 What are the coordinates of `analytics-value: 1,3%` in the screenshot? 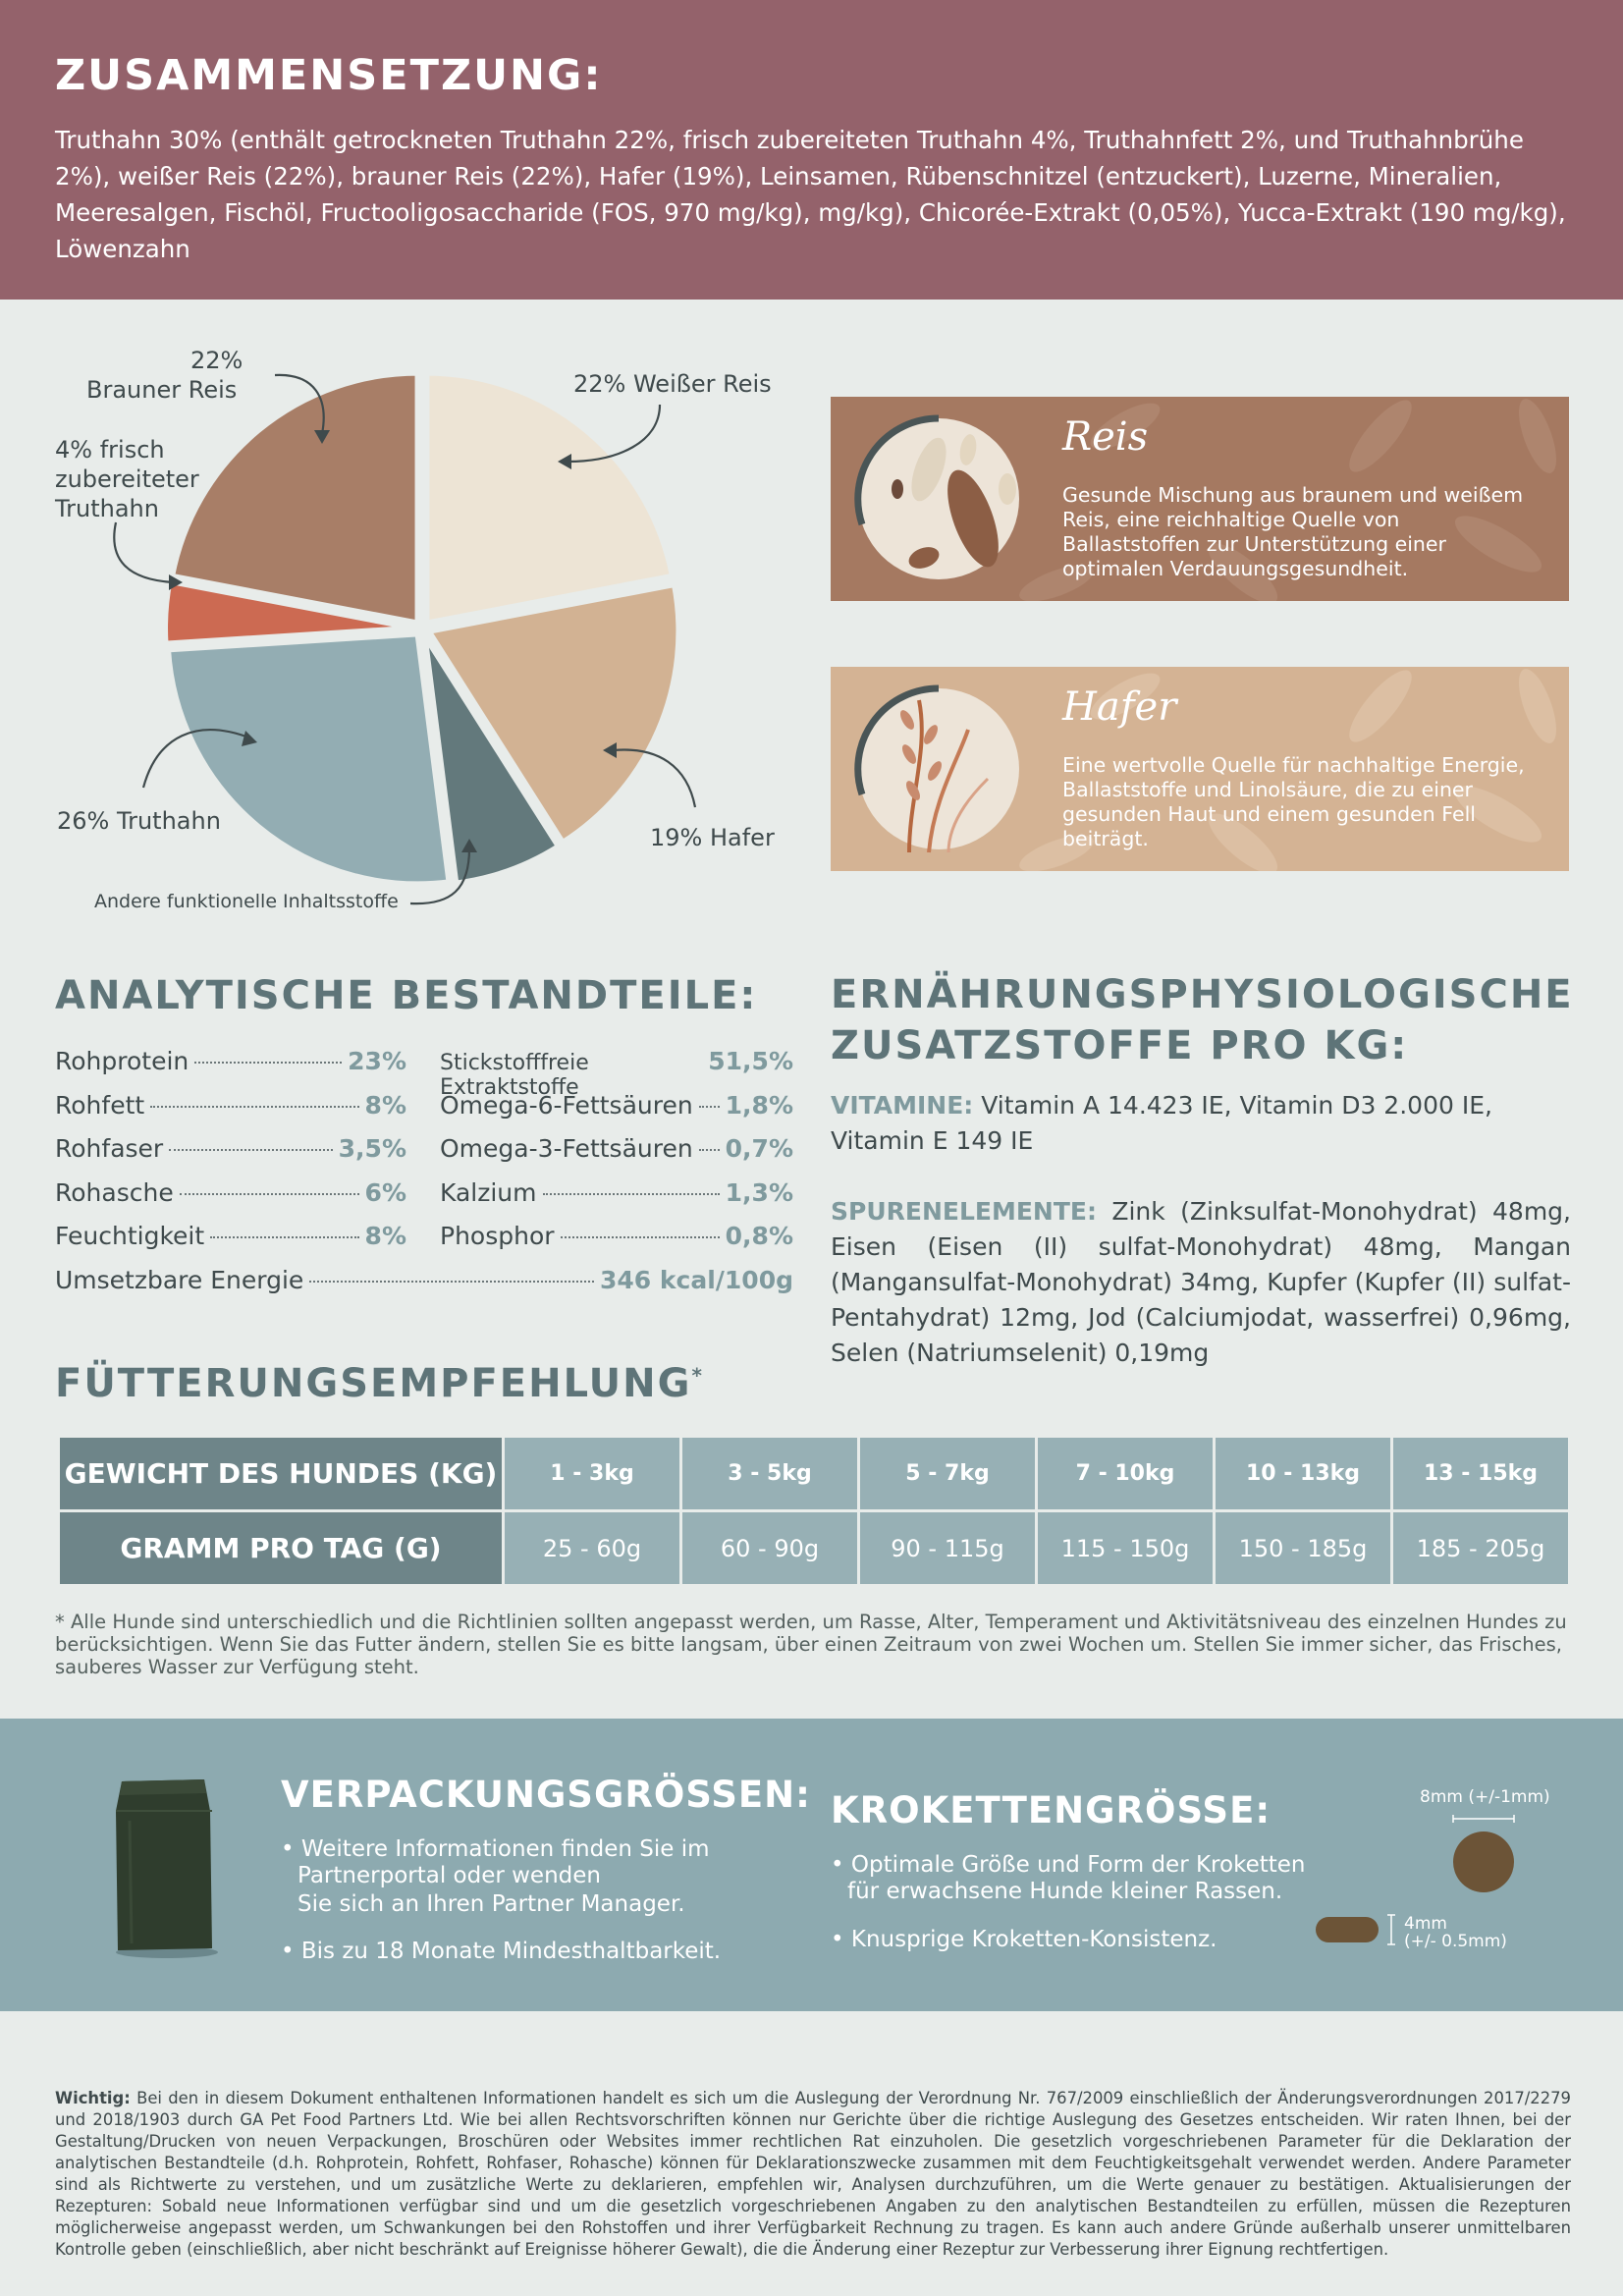 It's located at (759, 1192).